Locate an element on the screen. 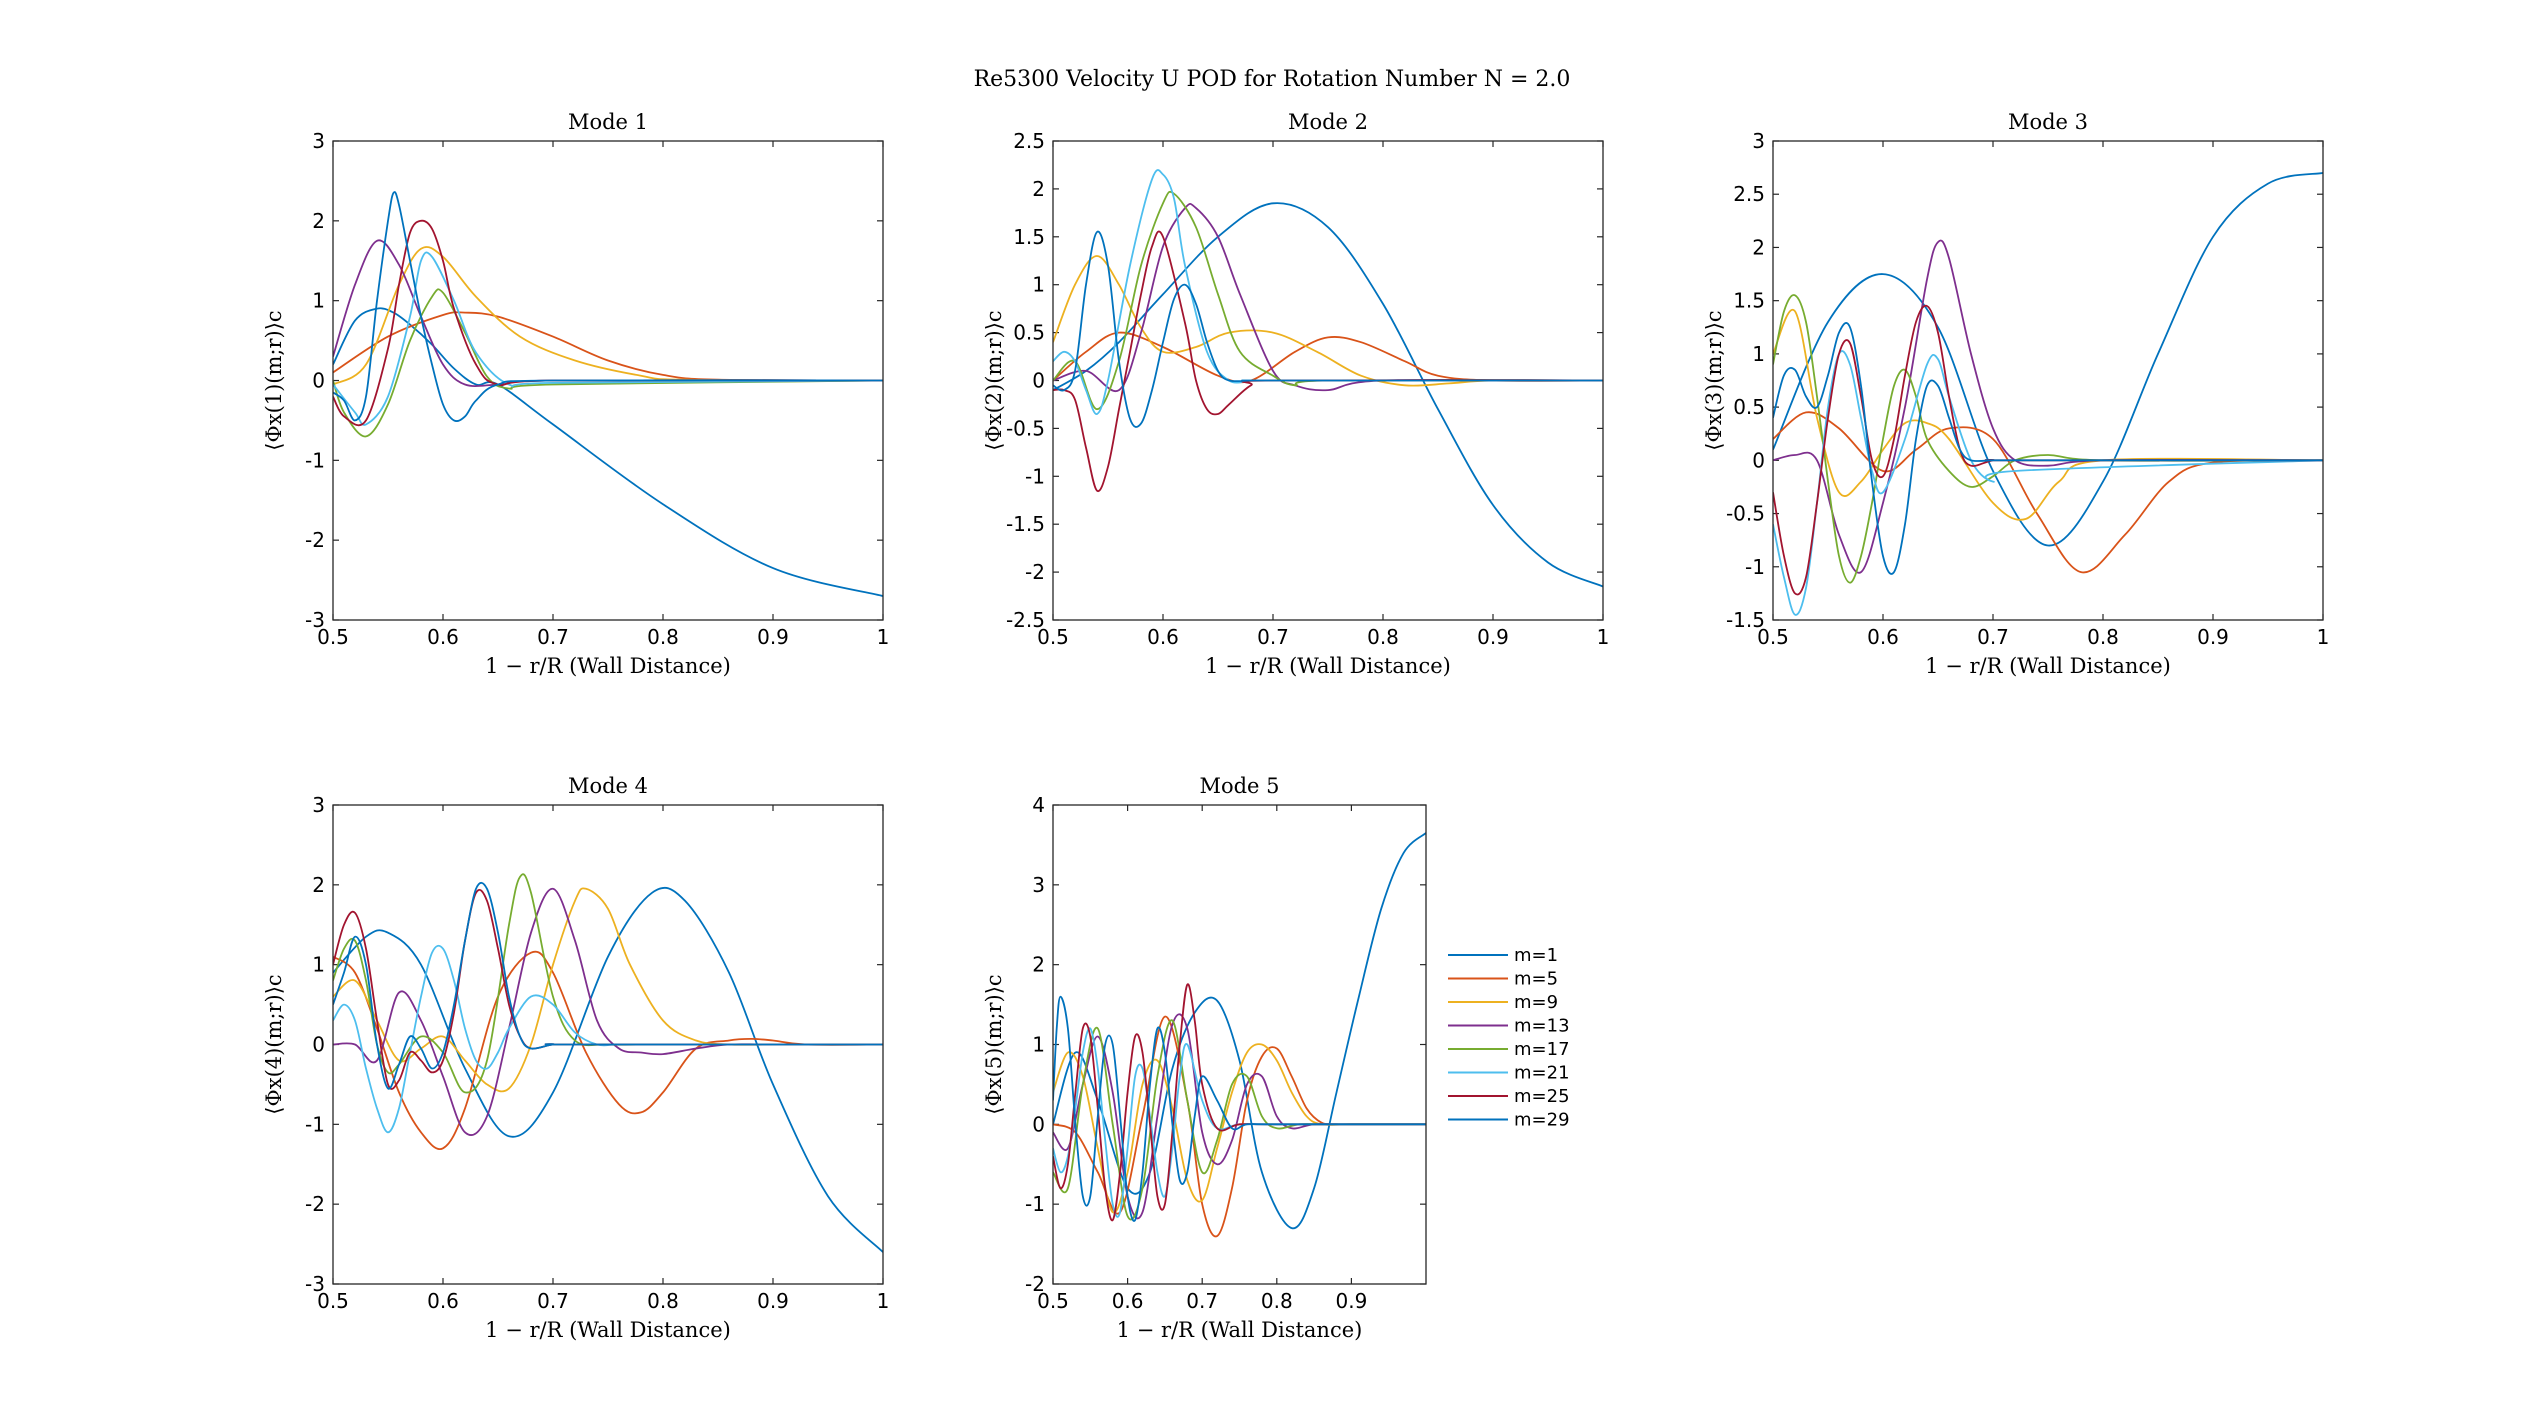 The width and height of the screenshot is (2544, 1427). legend-entry: m=5 is located at coordinates (1536, 979).